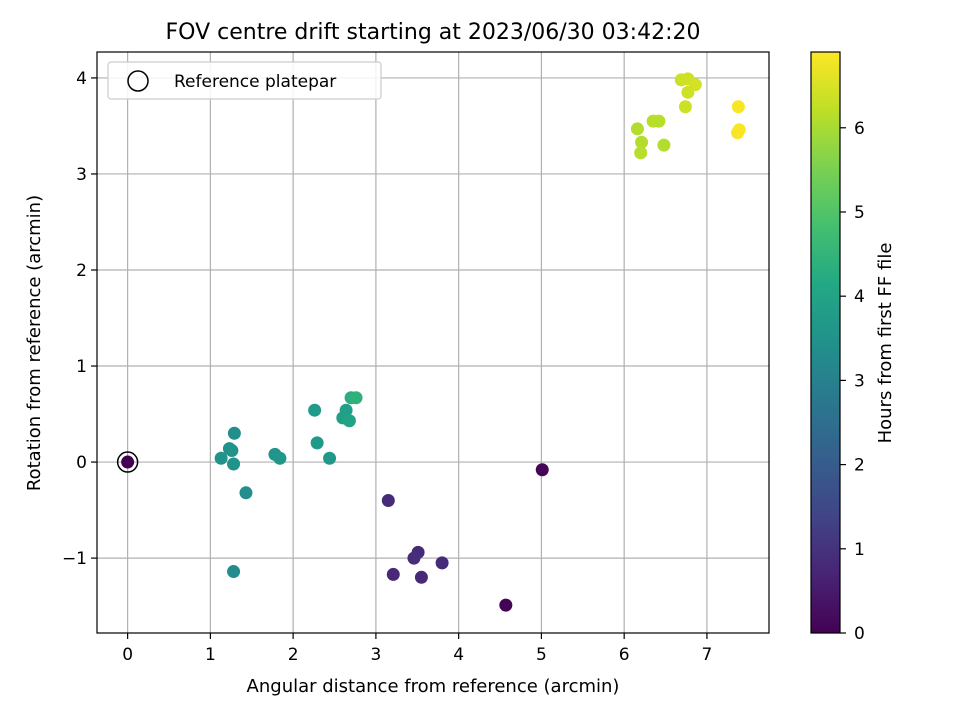  What do you see at coordinates (859, 381) in the screenshot?
I see `colorbar-tick-label: 3` at bounding box center [859, 381].